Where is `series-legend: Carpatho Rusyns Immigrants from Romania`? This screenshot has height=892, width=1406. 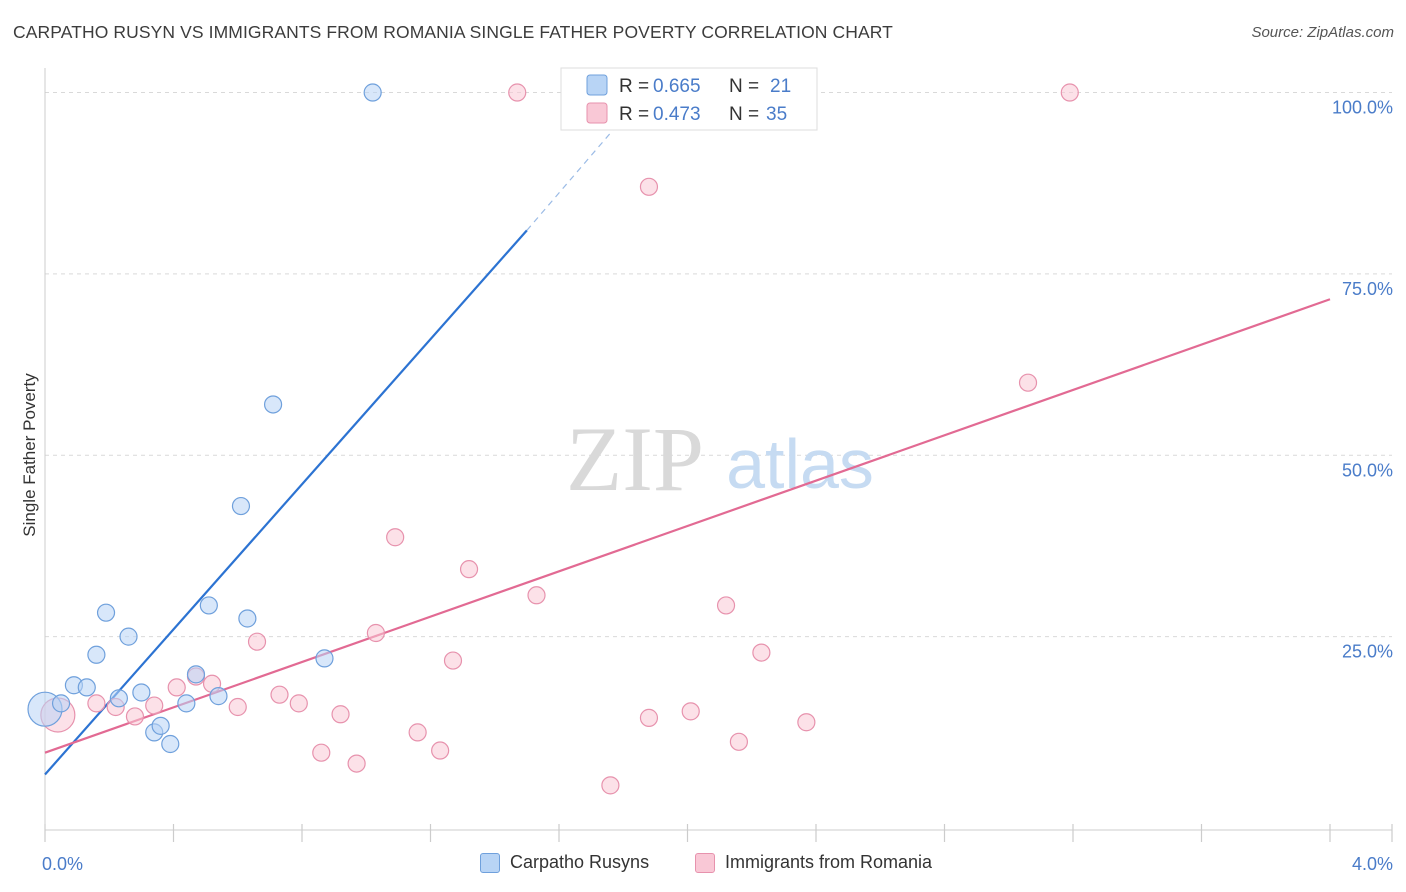 series-legend: Carpatho Rusyns Immigrants from Romania is located at coordinates (703, 864).